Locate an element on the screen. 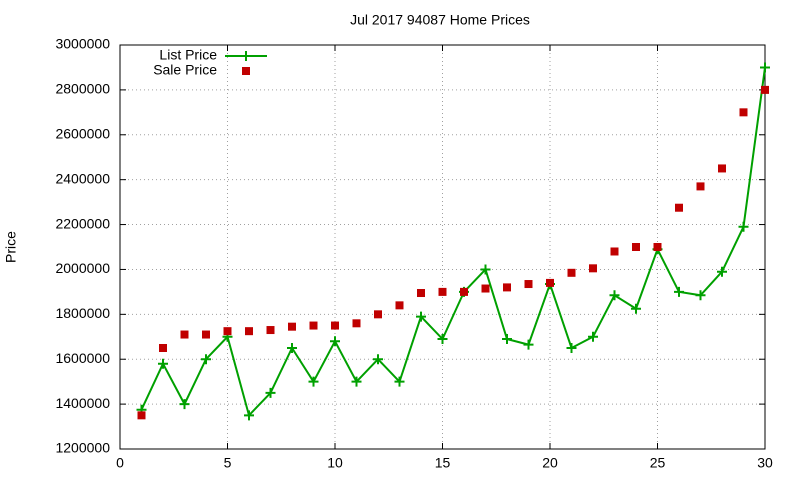  x-tick-label: 5 is located at coordinates (228, 463).